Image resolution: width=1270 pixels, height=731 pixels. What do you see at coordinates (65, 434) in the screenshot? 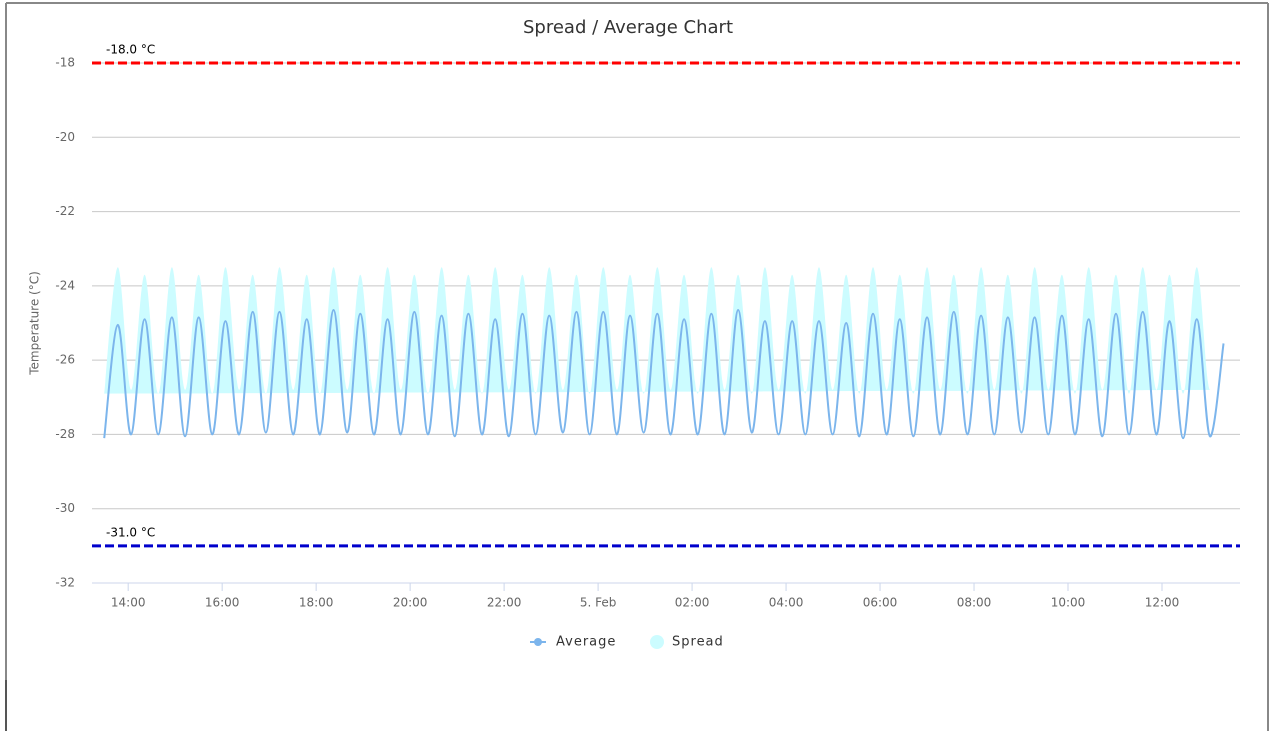
I see `y-tick-label: -28` at bounding box center [65, 434].